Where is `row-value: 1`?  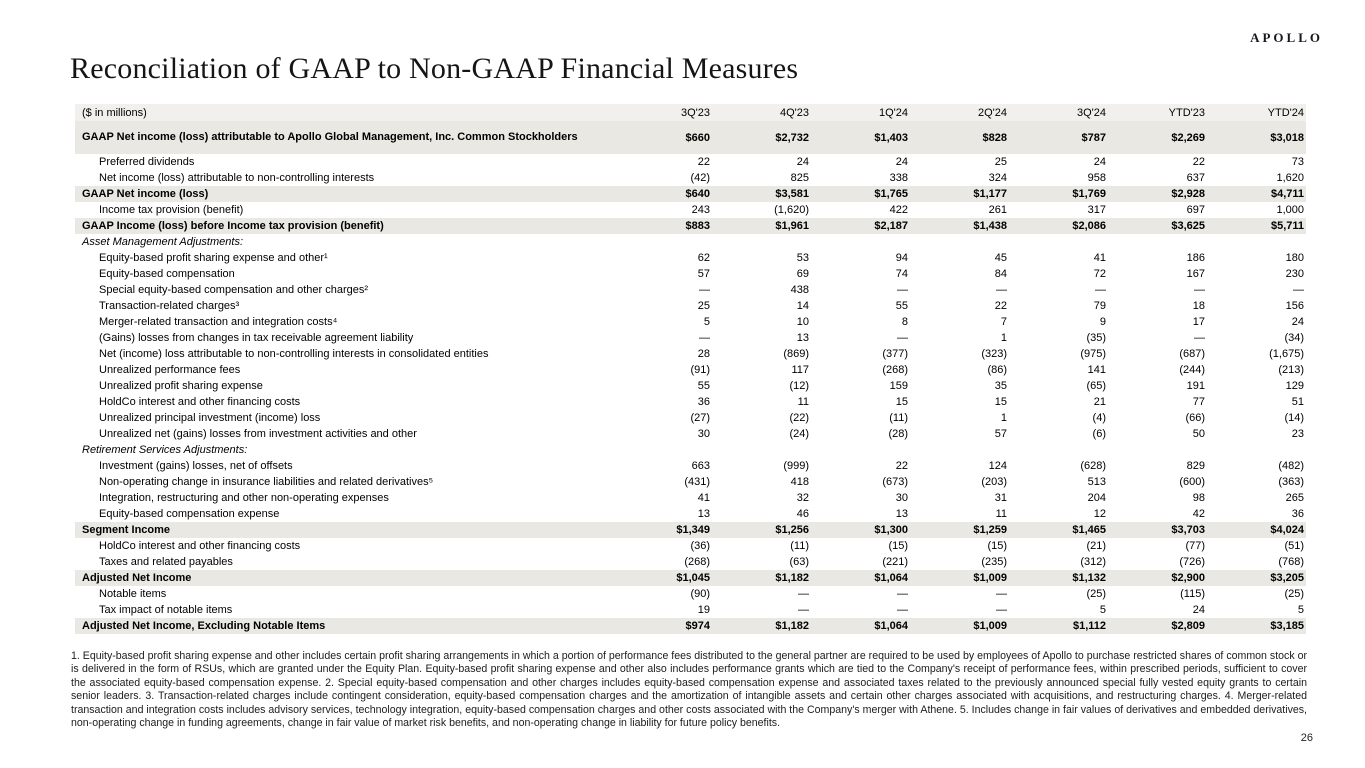 row-value: 1 is located at coordinates (1003, 338).